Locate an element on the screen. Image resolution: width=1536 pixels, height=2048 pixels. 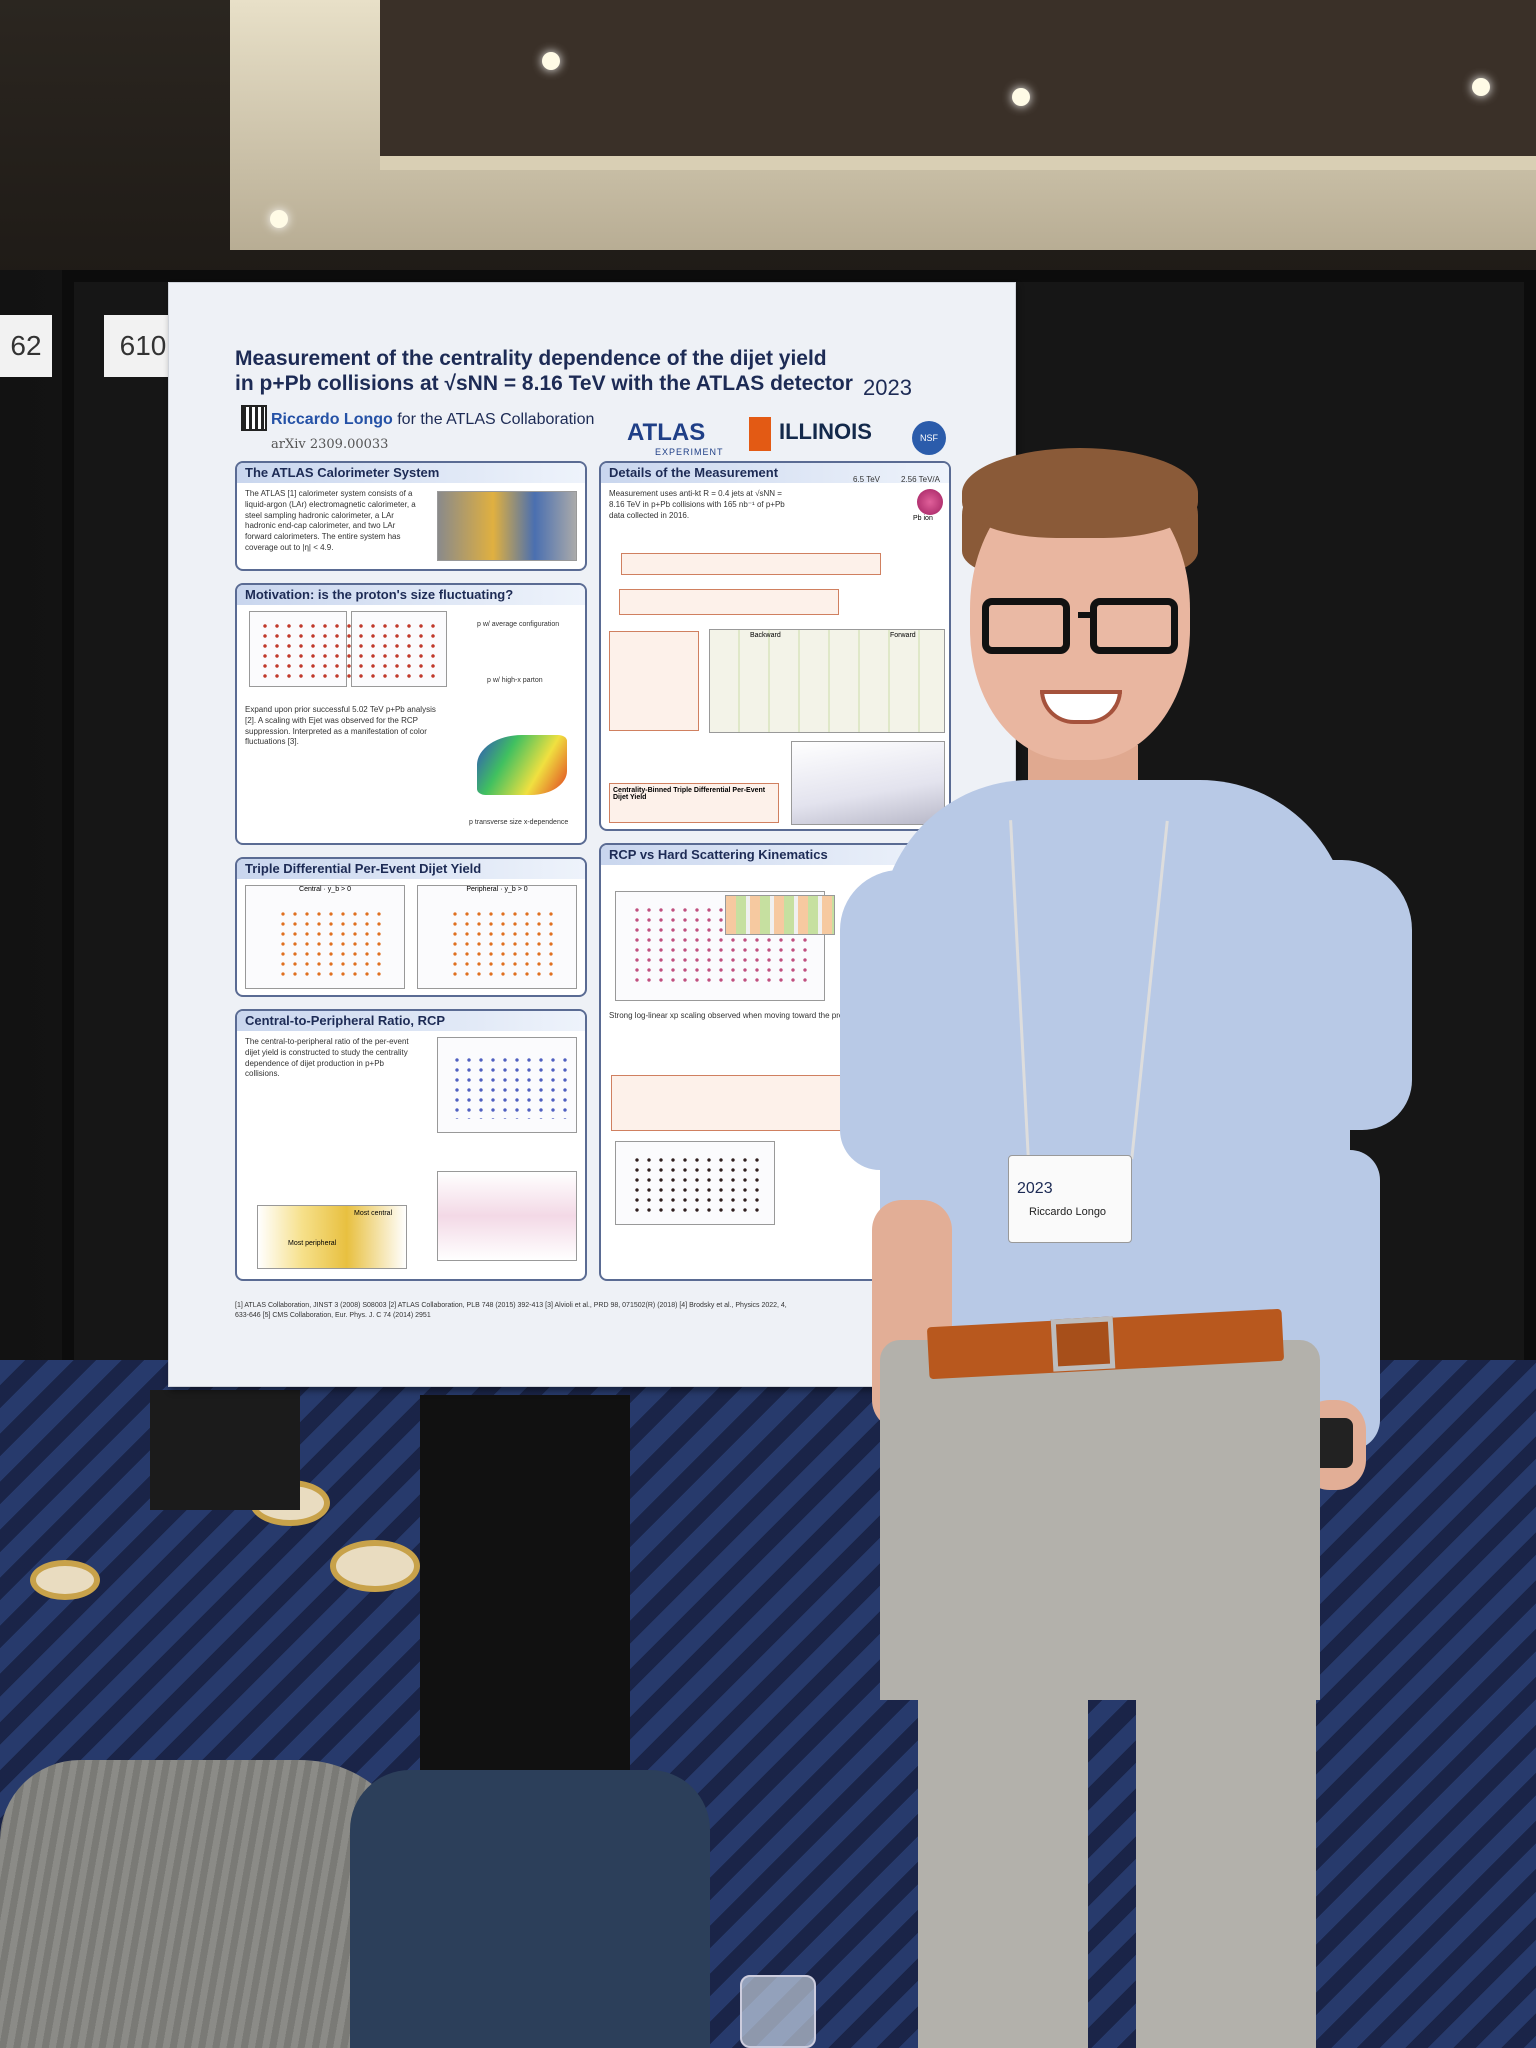
axis-label: Backward is located at coordinates (765, 635).